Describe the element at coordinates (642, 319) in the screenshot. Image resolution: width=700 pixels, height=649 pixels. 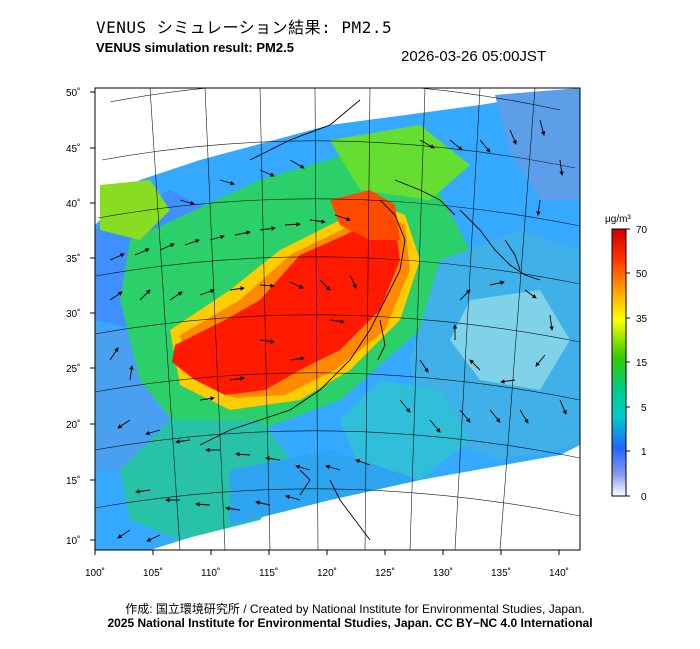
I see `colorbar-label: 35` at that location.